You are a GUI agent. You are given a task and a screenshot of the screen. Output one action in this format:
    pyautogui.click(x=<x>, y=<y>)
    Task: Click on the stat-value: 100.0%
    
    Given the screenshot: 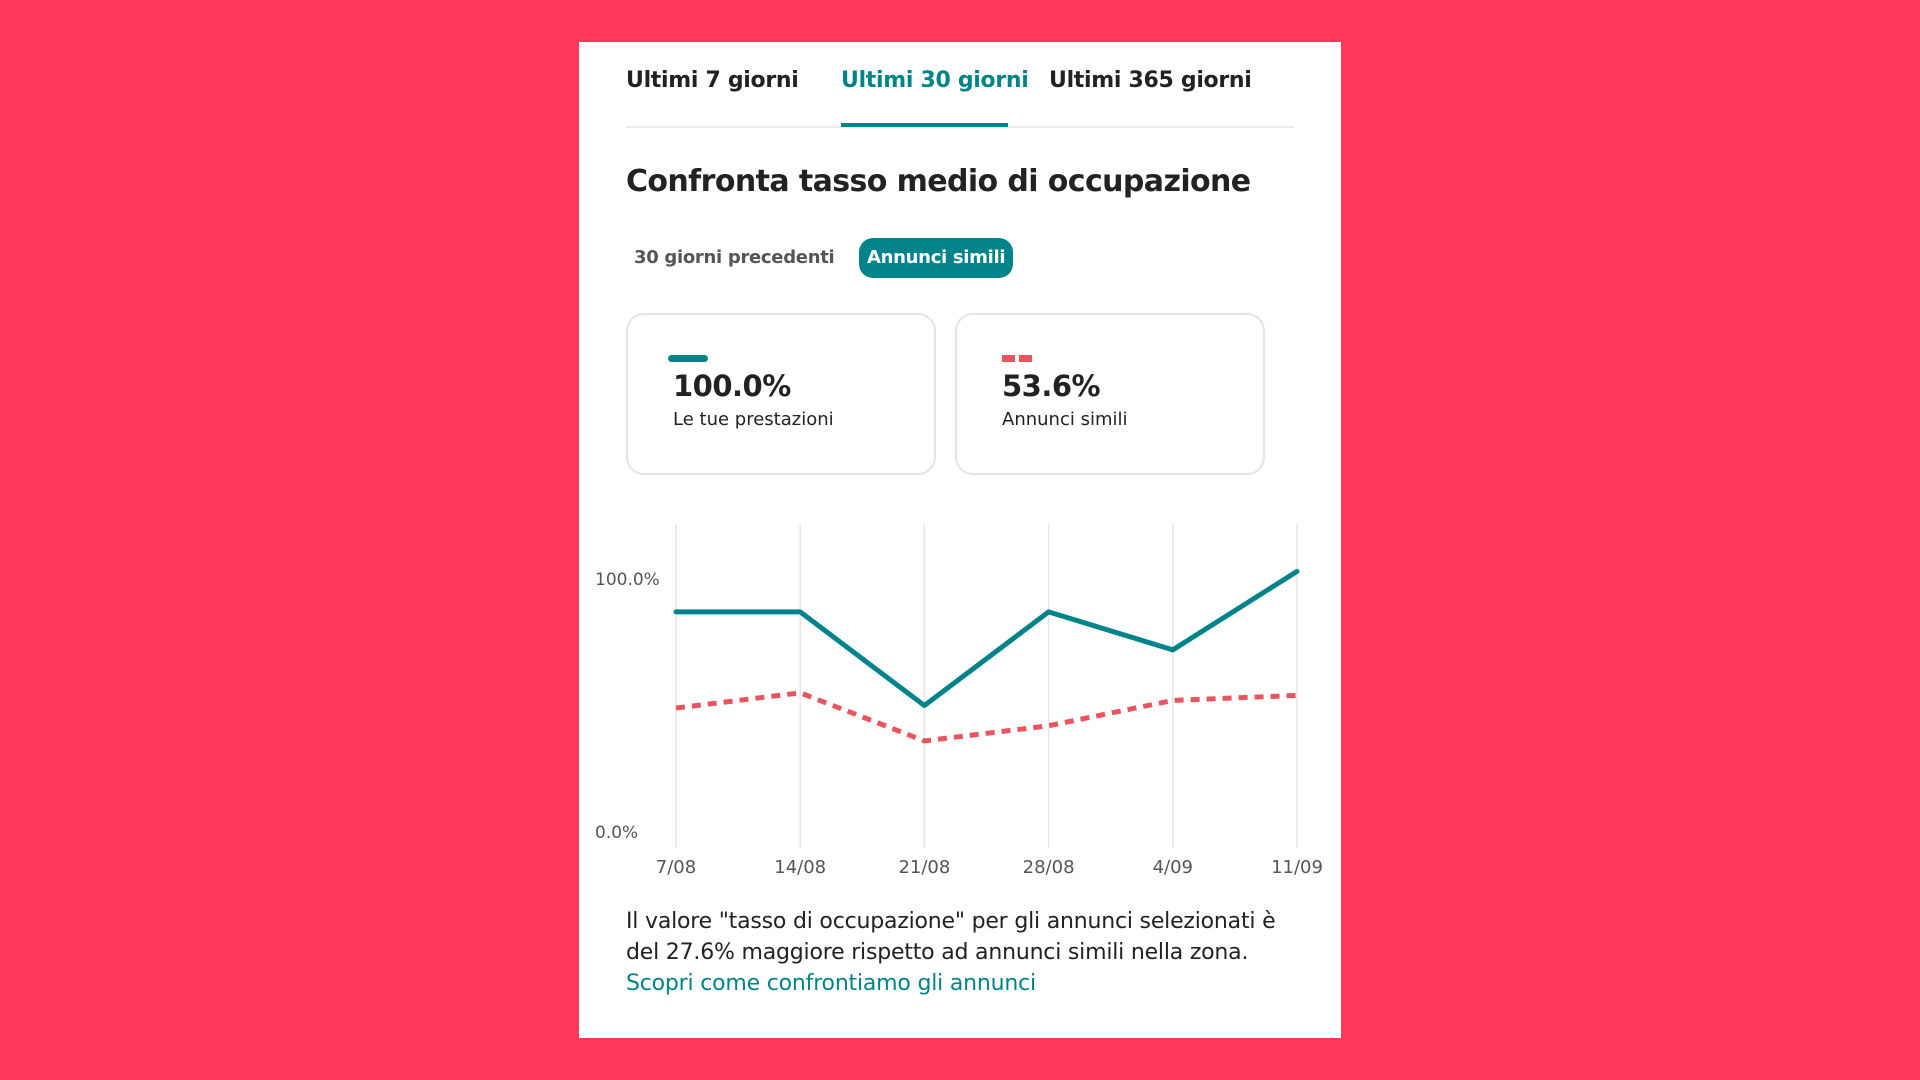 What is the action you would take?
    pyautogui.click(x=732, y=386)
    